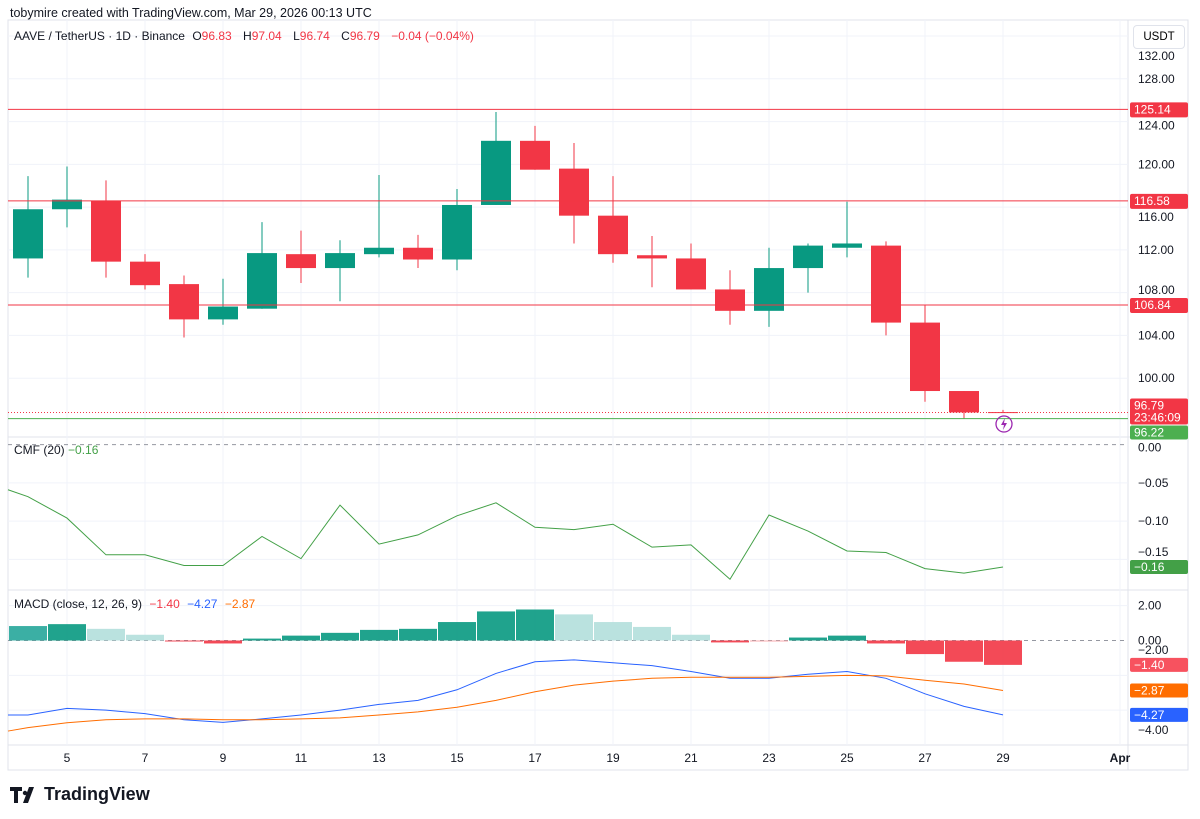  I want to click on cmf-last-label-bg, so click(1159, 567).